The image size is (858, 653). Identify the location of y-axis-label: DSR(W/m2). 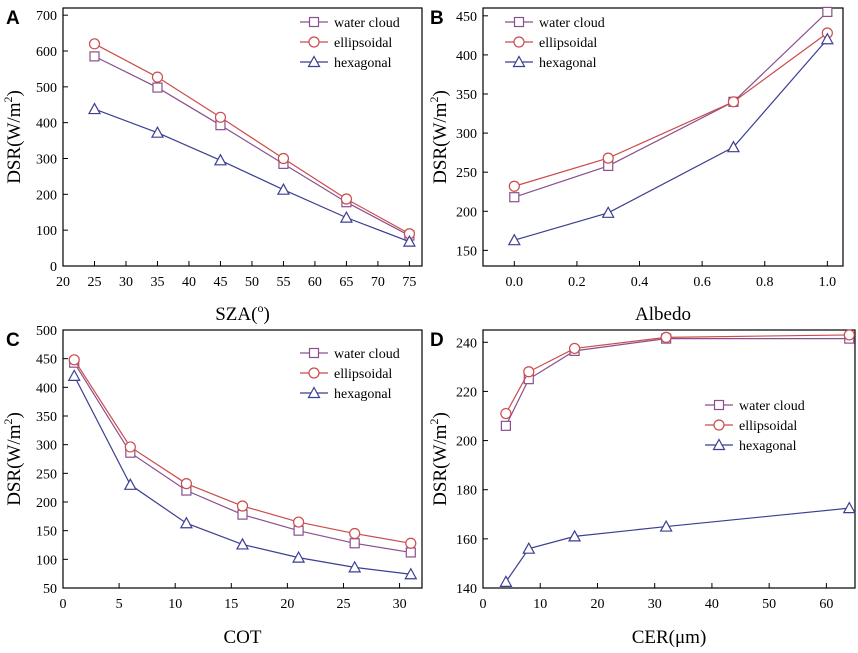
(13, 137).